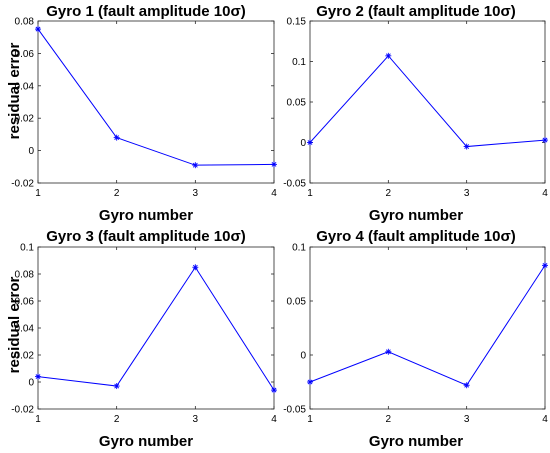 Image resolution: width=550 pixels, height=453 pixels. What do you see at coordinates (145, 11) in the screenshot?
I see `subplot-1-title: Gyro 1 (fault amplitude 10σ)` at bounding box center [145, 11].